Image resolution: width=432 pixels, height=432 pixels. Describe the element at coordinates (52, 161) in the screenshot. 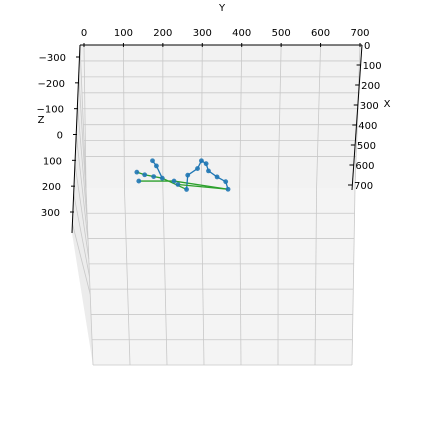

I see `tick-label-z: 100` at that location.